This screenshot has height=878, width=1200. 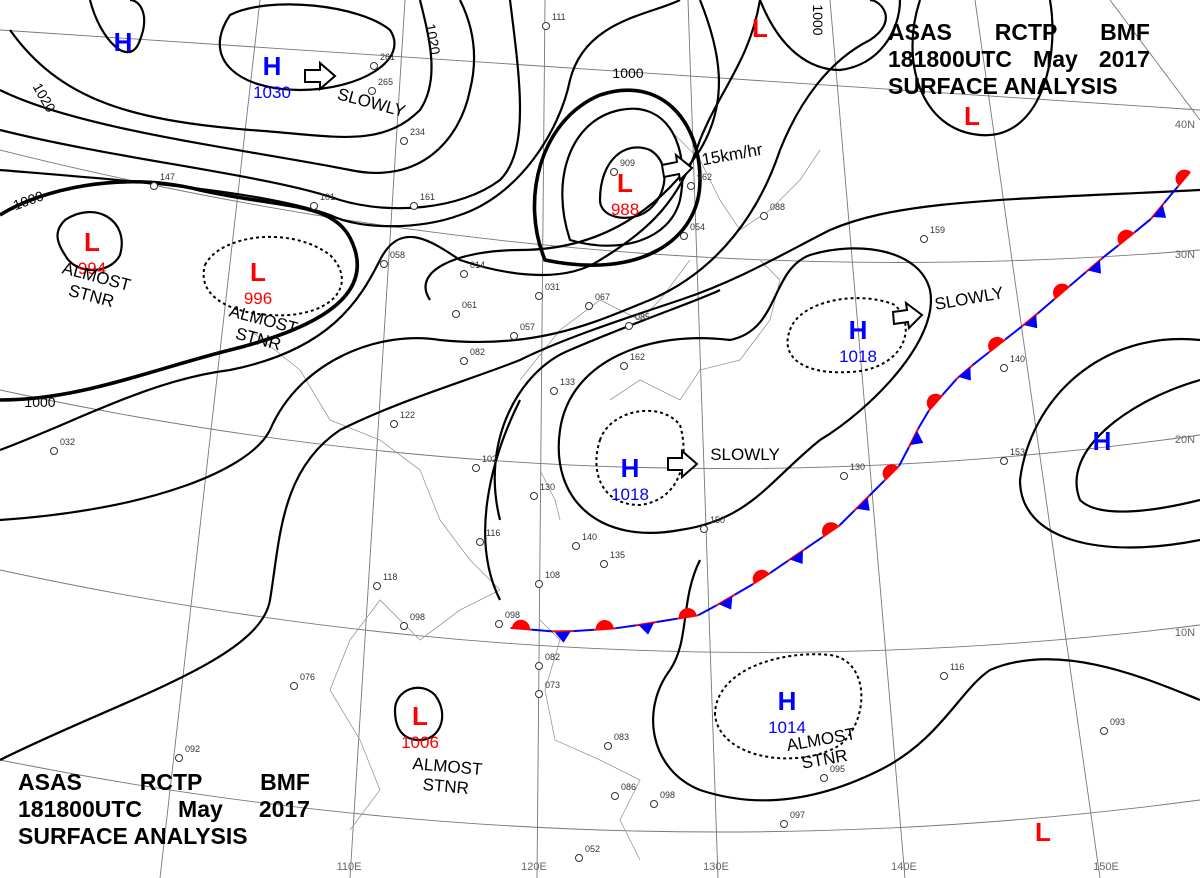 What do you see at coordinates (67, 442) in the screenshot?
I see `station-pressure: 032` at bounding box center [67, 442].